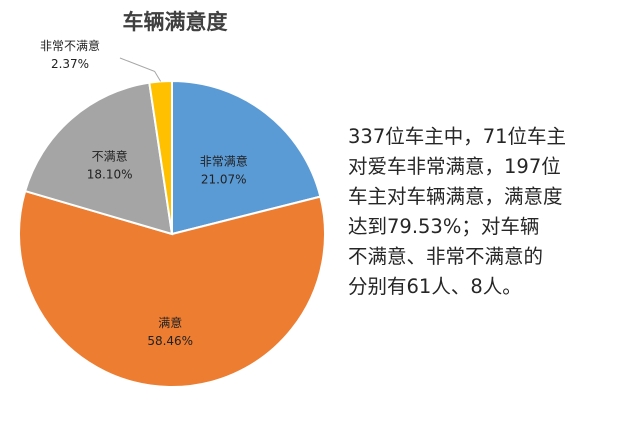 The width and height of the screenshot is (620, 423). Describe the element at coordinates (70, 45) in the screenshot. I see `slice-label: 非常不满意` at that location.